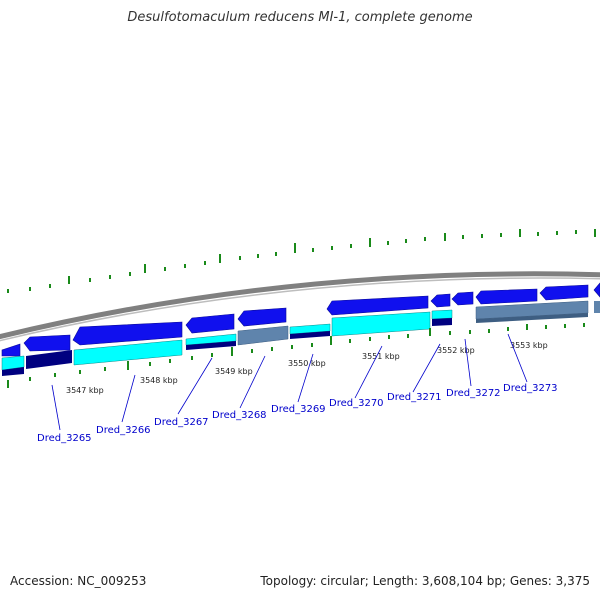  What do you see at coordinates (529, 345) in the screenshot?
I see `kbp-label: 3553 kbp` at bounding box center [529, 345].